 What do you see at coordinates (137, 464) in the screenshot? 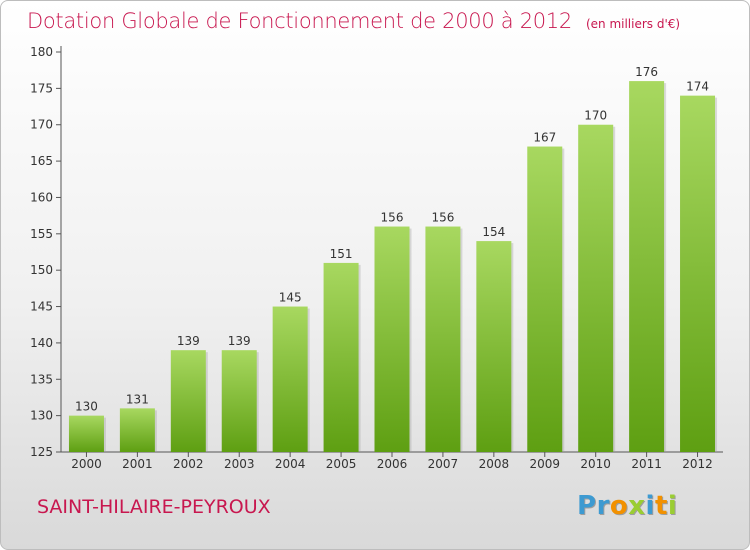
I see `x-tick-label: 2001` at bounding box center [137, 464].